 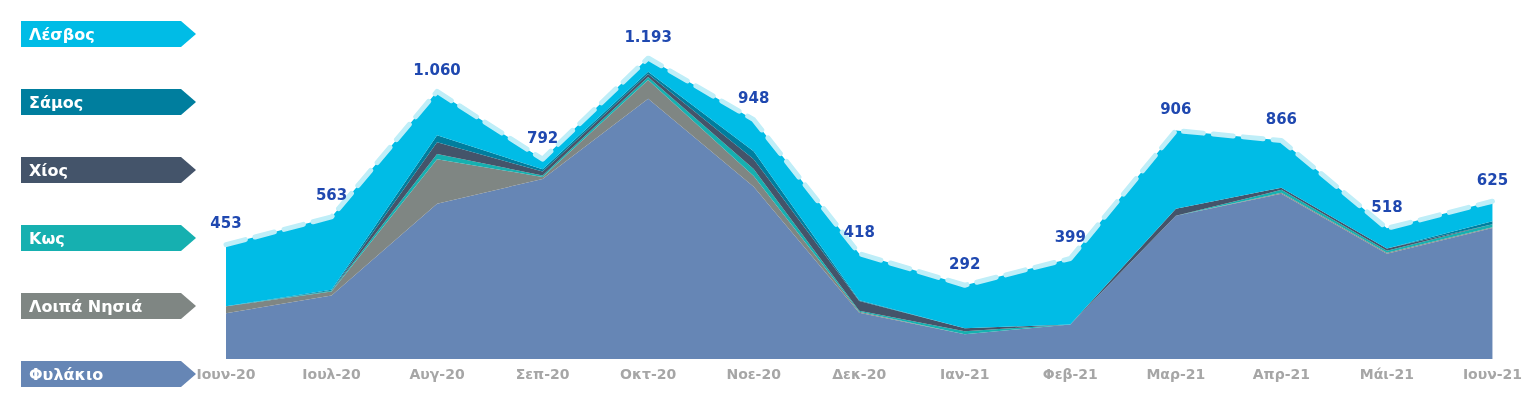 What do you see at coordinates (226, 223) in the screenshot?
I see `annotation: 453` at bounding box center [226, 223].